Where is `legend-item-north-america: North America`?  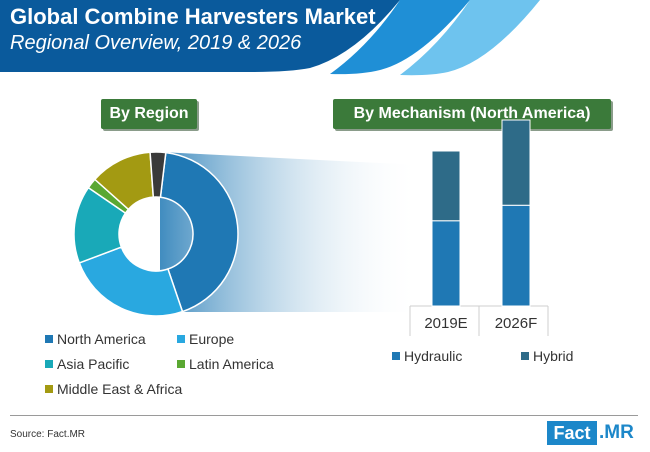
legend-item-north-america: North America is located at coordinates (95, 339).